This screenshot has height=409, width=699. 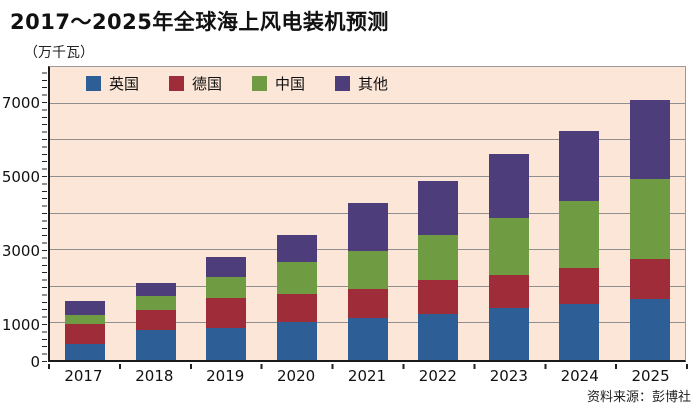 I want to click on y-unit-label: （万千瓦）, so click(x=59, y=53).